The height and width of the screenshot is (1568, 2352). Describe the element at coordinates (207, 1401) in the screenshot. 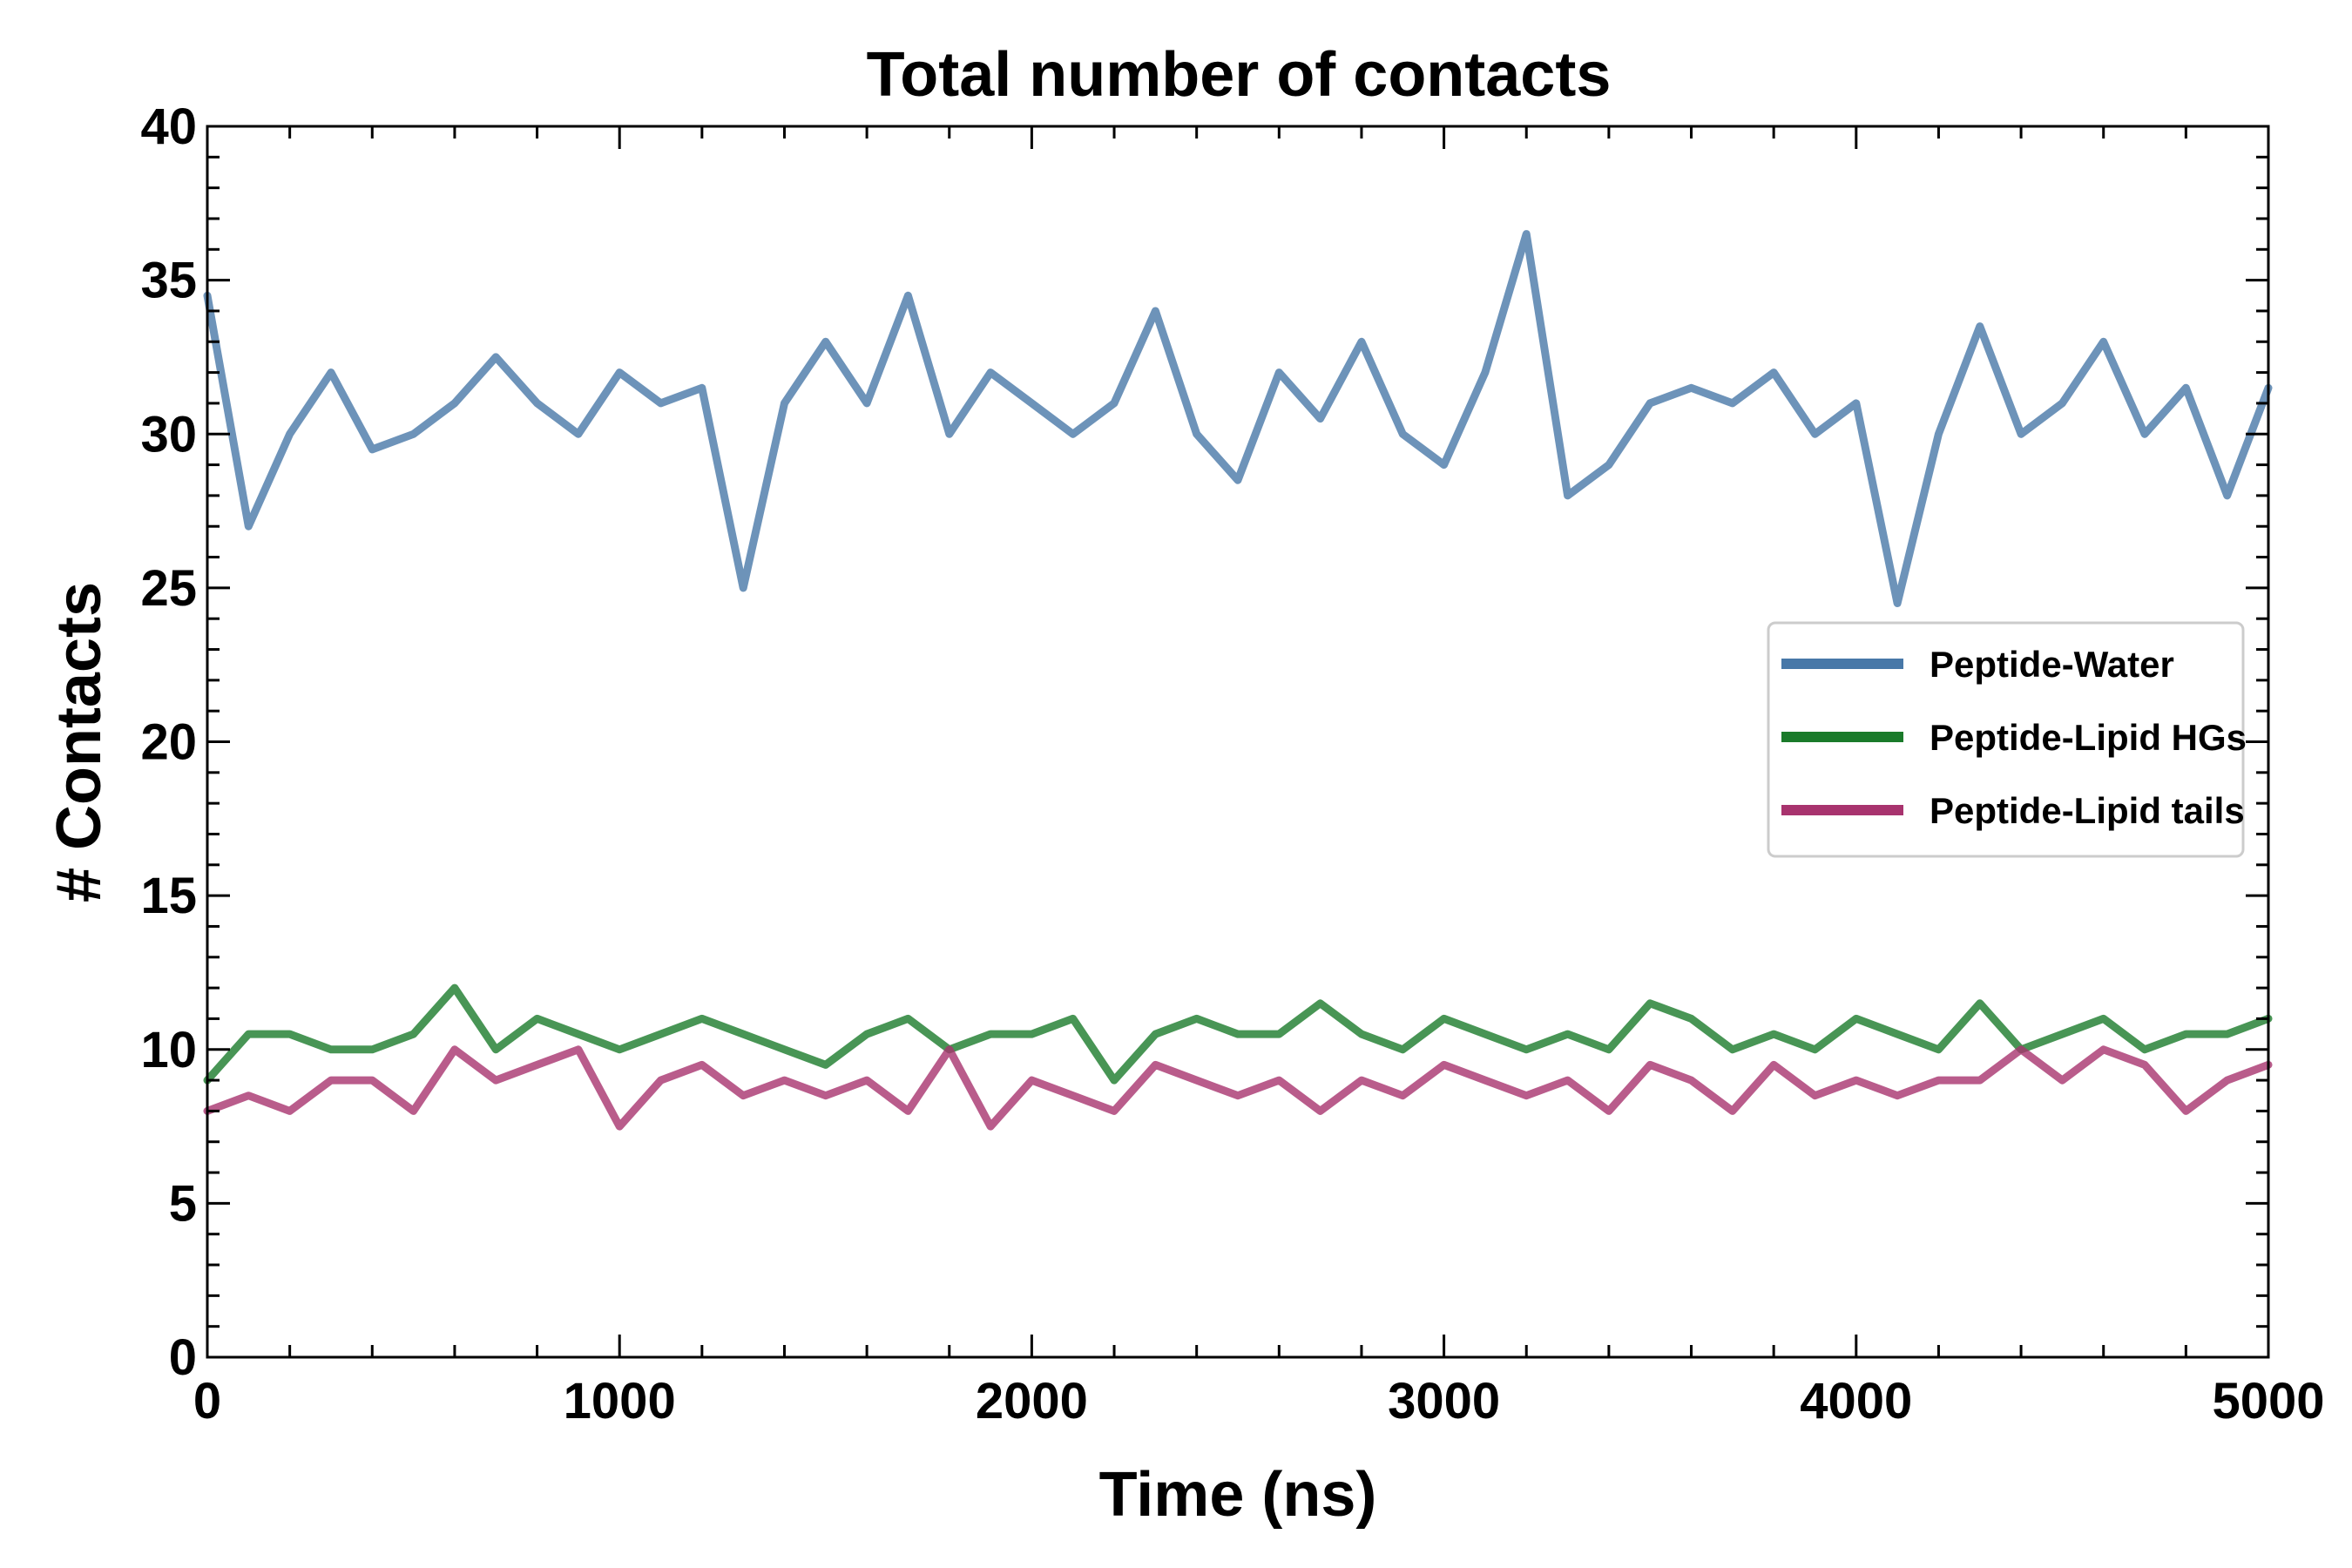

I see `x-tick-label: 0` at that location.